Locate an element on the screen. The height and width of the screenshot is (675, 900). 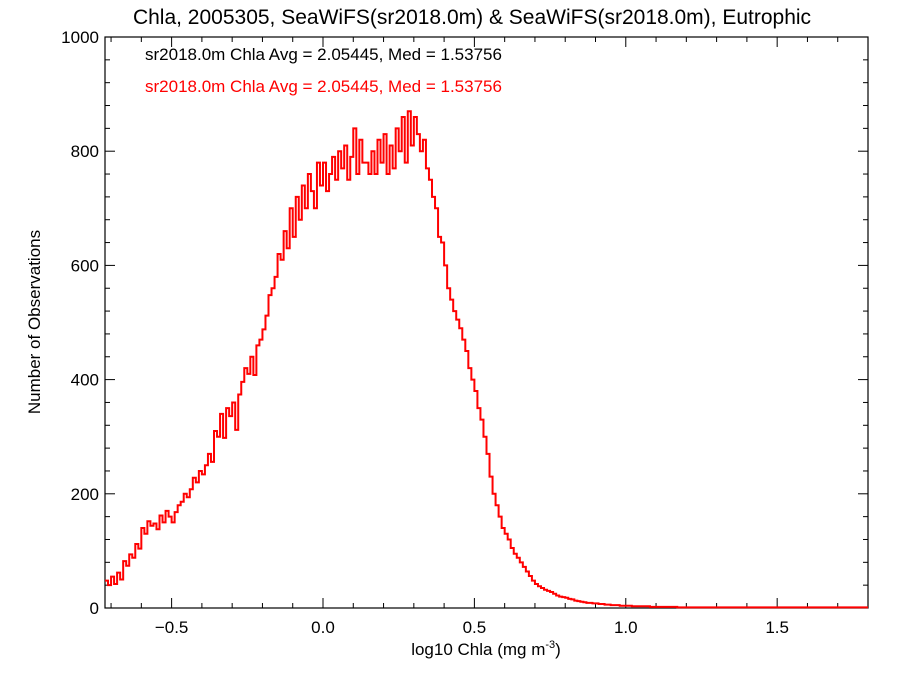
y-tick-label: 0 is located at coordinates (94, 608).